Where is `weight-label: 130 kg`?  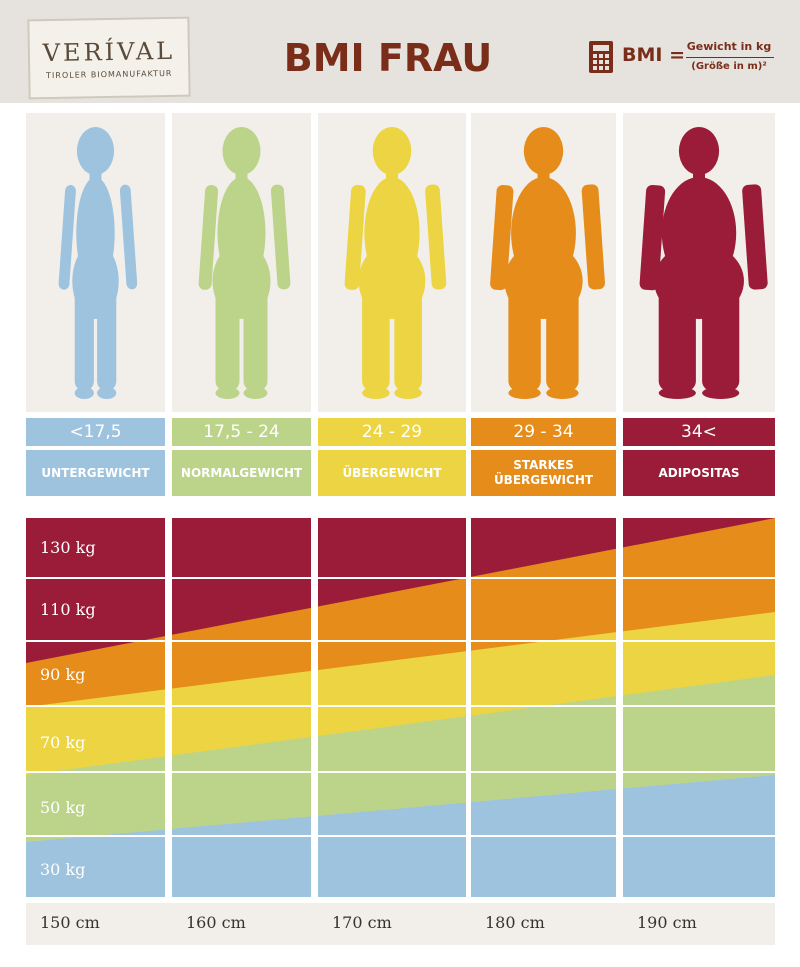
weight-label: 130 kg is located at coordinates (68, 547).